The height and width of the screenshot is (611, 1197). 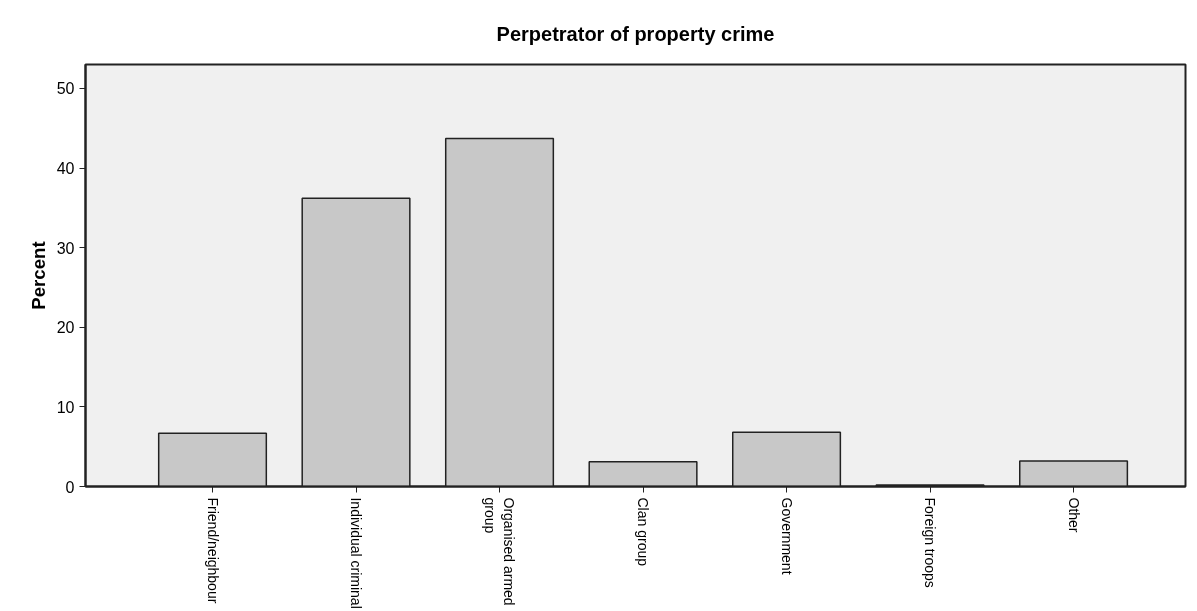 What do you see at coordinates (643, 532) in the screenshot?
I see `x-tick-label: Clan group` at bounding box center [643, 532].